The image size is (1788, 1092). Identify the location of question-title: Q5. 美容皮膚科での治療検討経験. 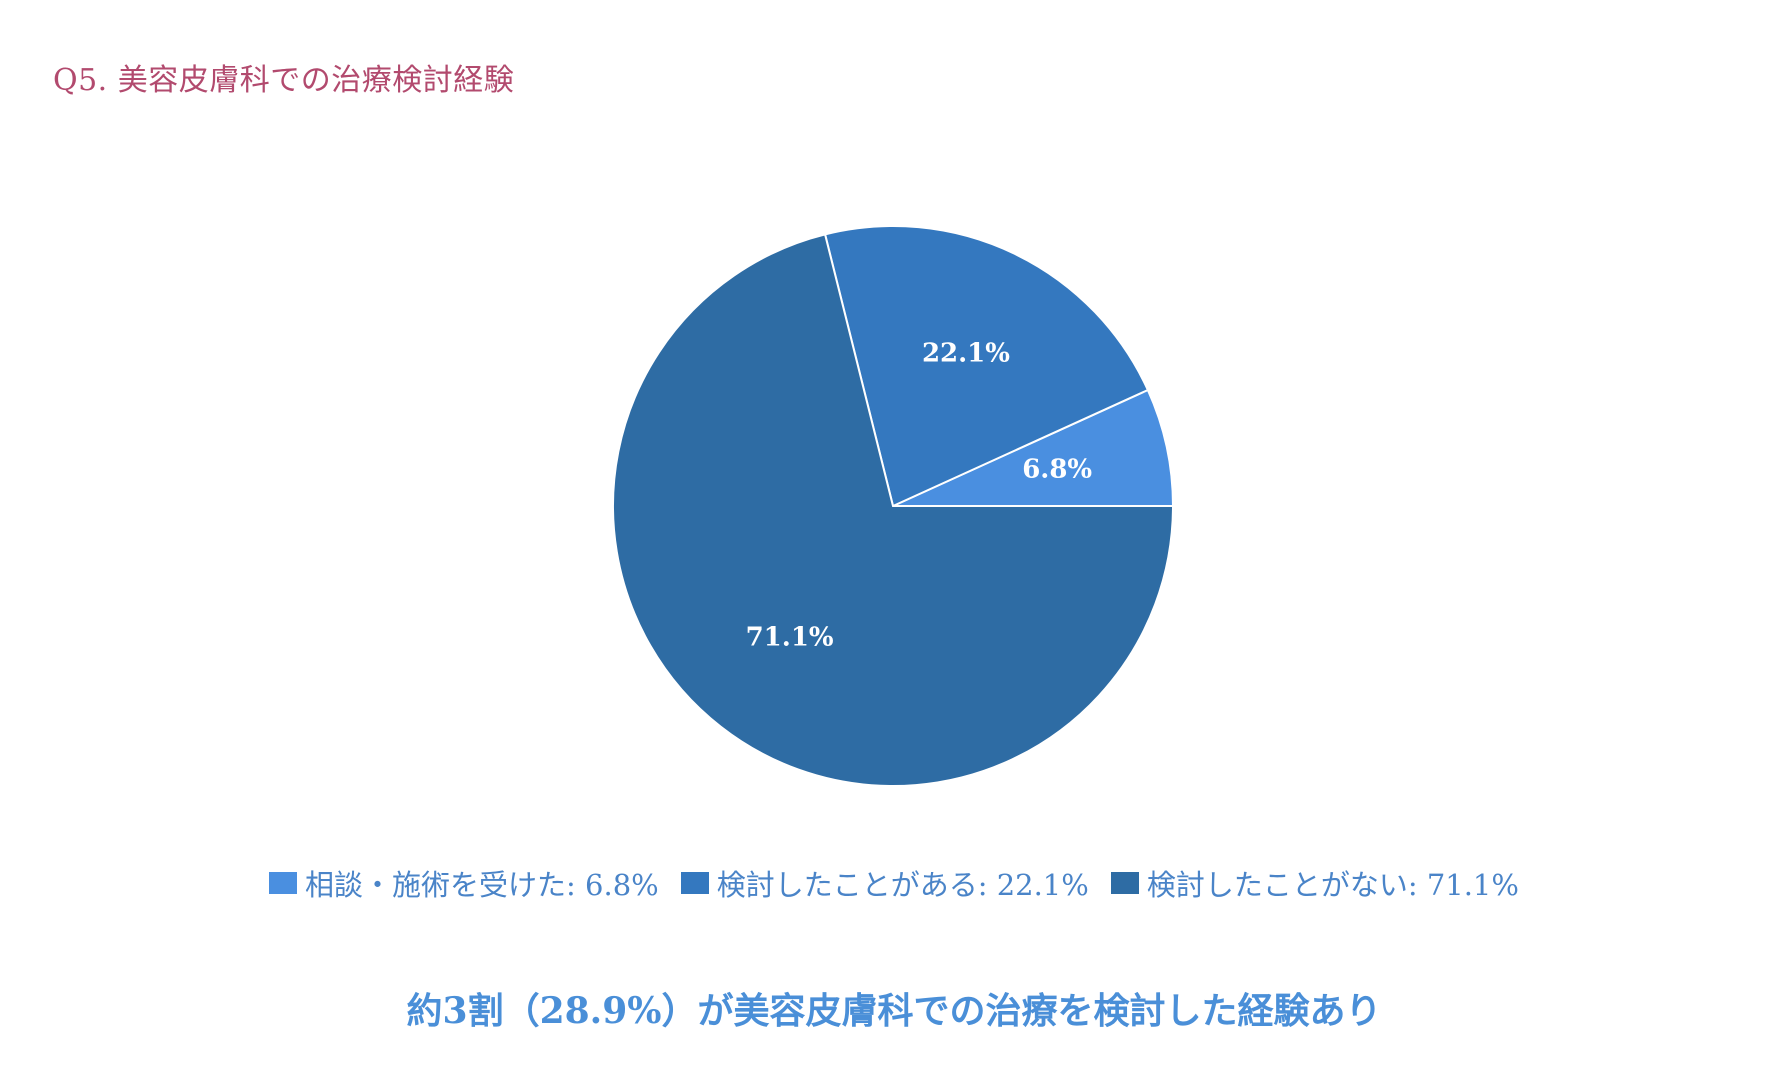
(284, 80).